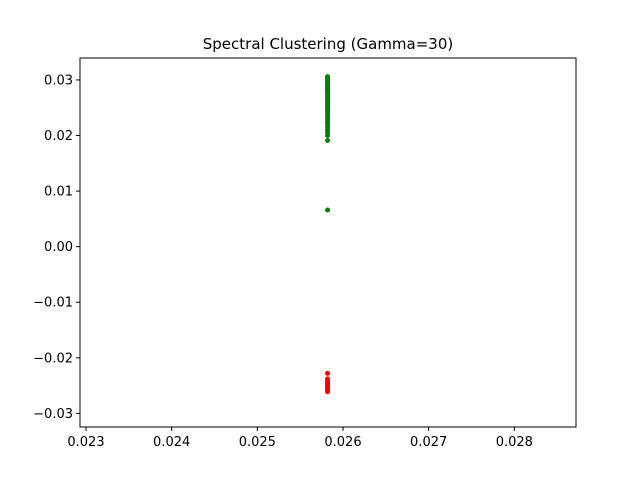 This screenshot has height=480, width=640. Describe the element at coordinates (514, 442) in the screenshot. I see `x-tick-label: 0.028` at that location.